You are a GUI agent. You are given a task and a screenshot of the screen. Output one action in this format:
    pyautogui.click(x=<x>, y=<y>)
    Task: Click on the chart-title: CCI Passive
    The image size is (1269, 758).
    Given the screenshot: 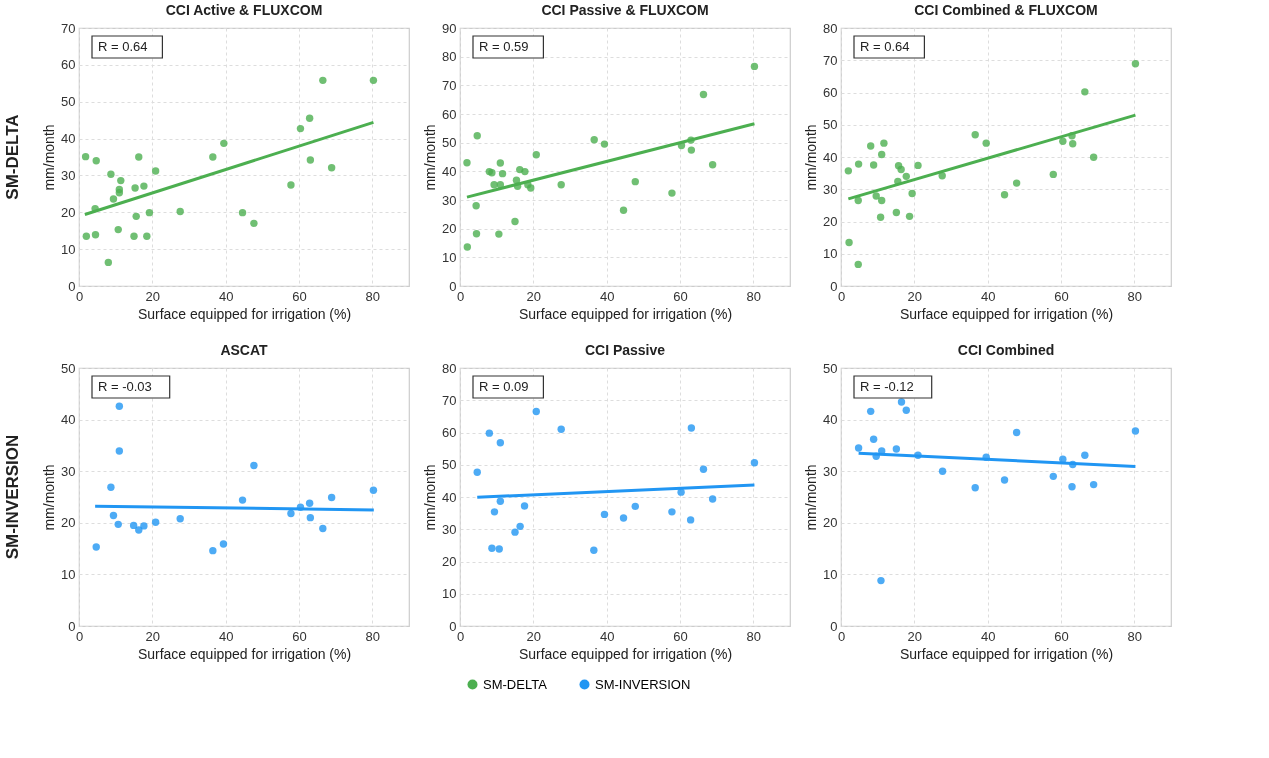 What is the action you would take?
    pyautogui.click(x=625, y=350)
    